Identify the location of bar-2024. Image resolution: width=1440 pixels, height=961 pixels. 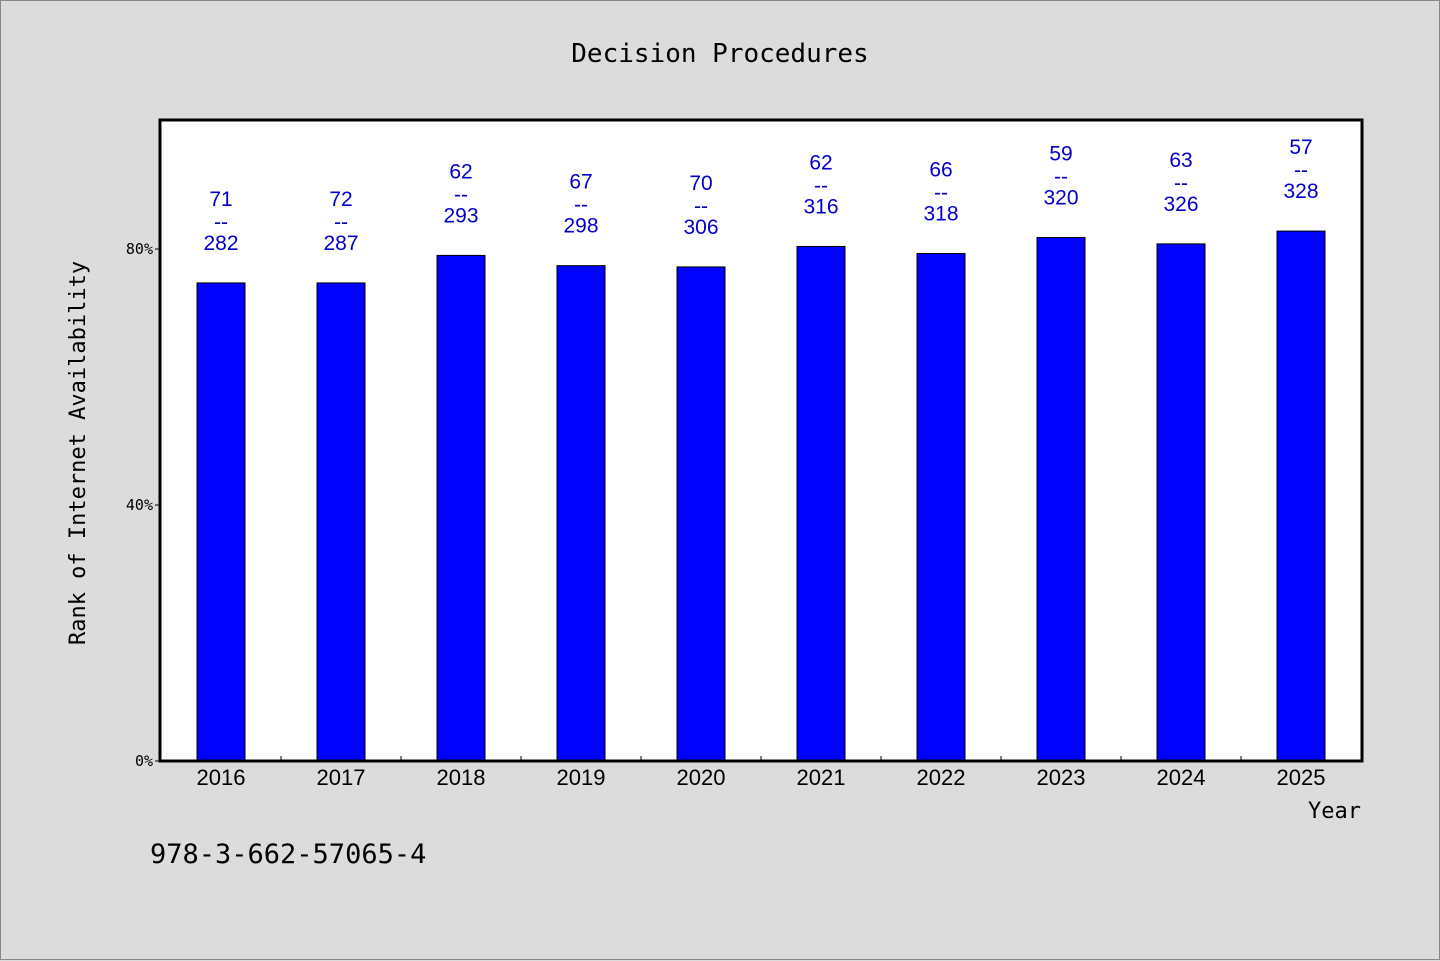
(1181, 502).